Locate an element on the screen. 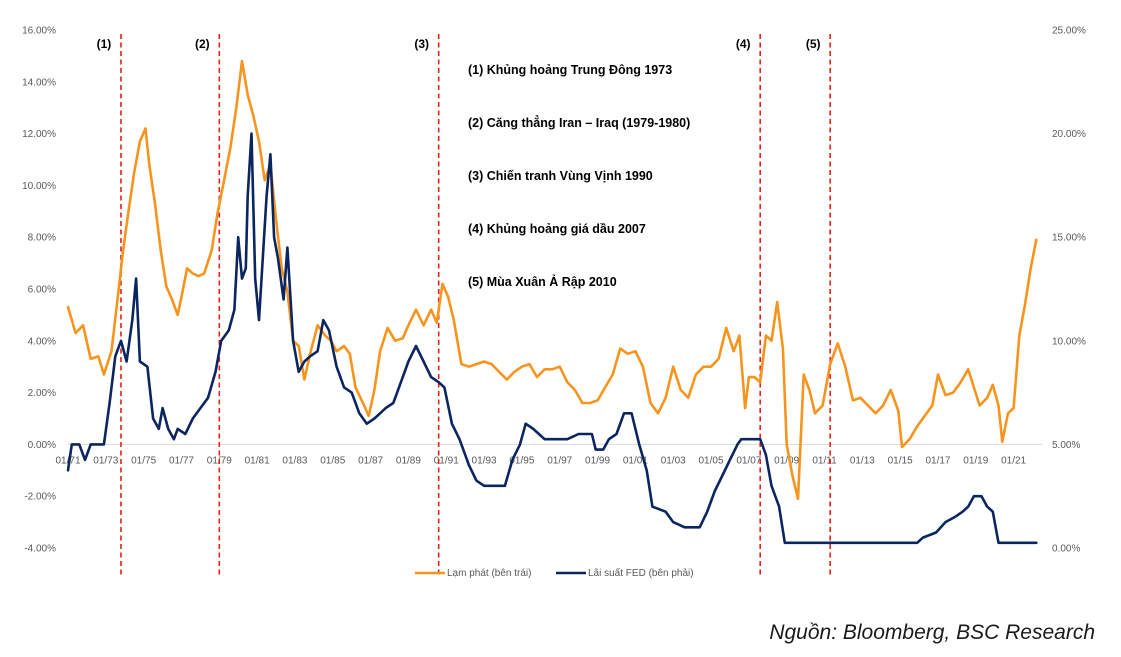 This screenshot has width=1121, height=657. x-tick-label: 01/07 is located at coordinates (748, 460).